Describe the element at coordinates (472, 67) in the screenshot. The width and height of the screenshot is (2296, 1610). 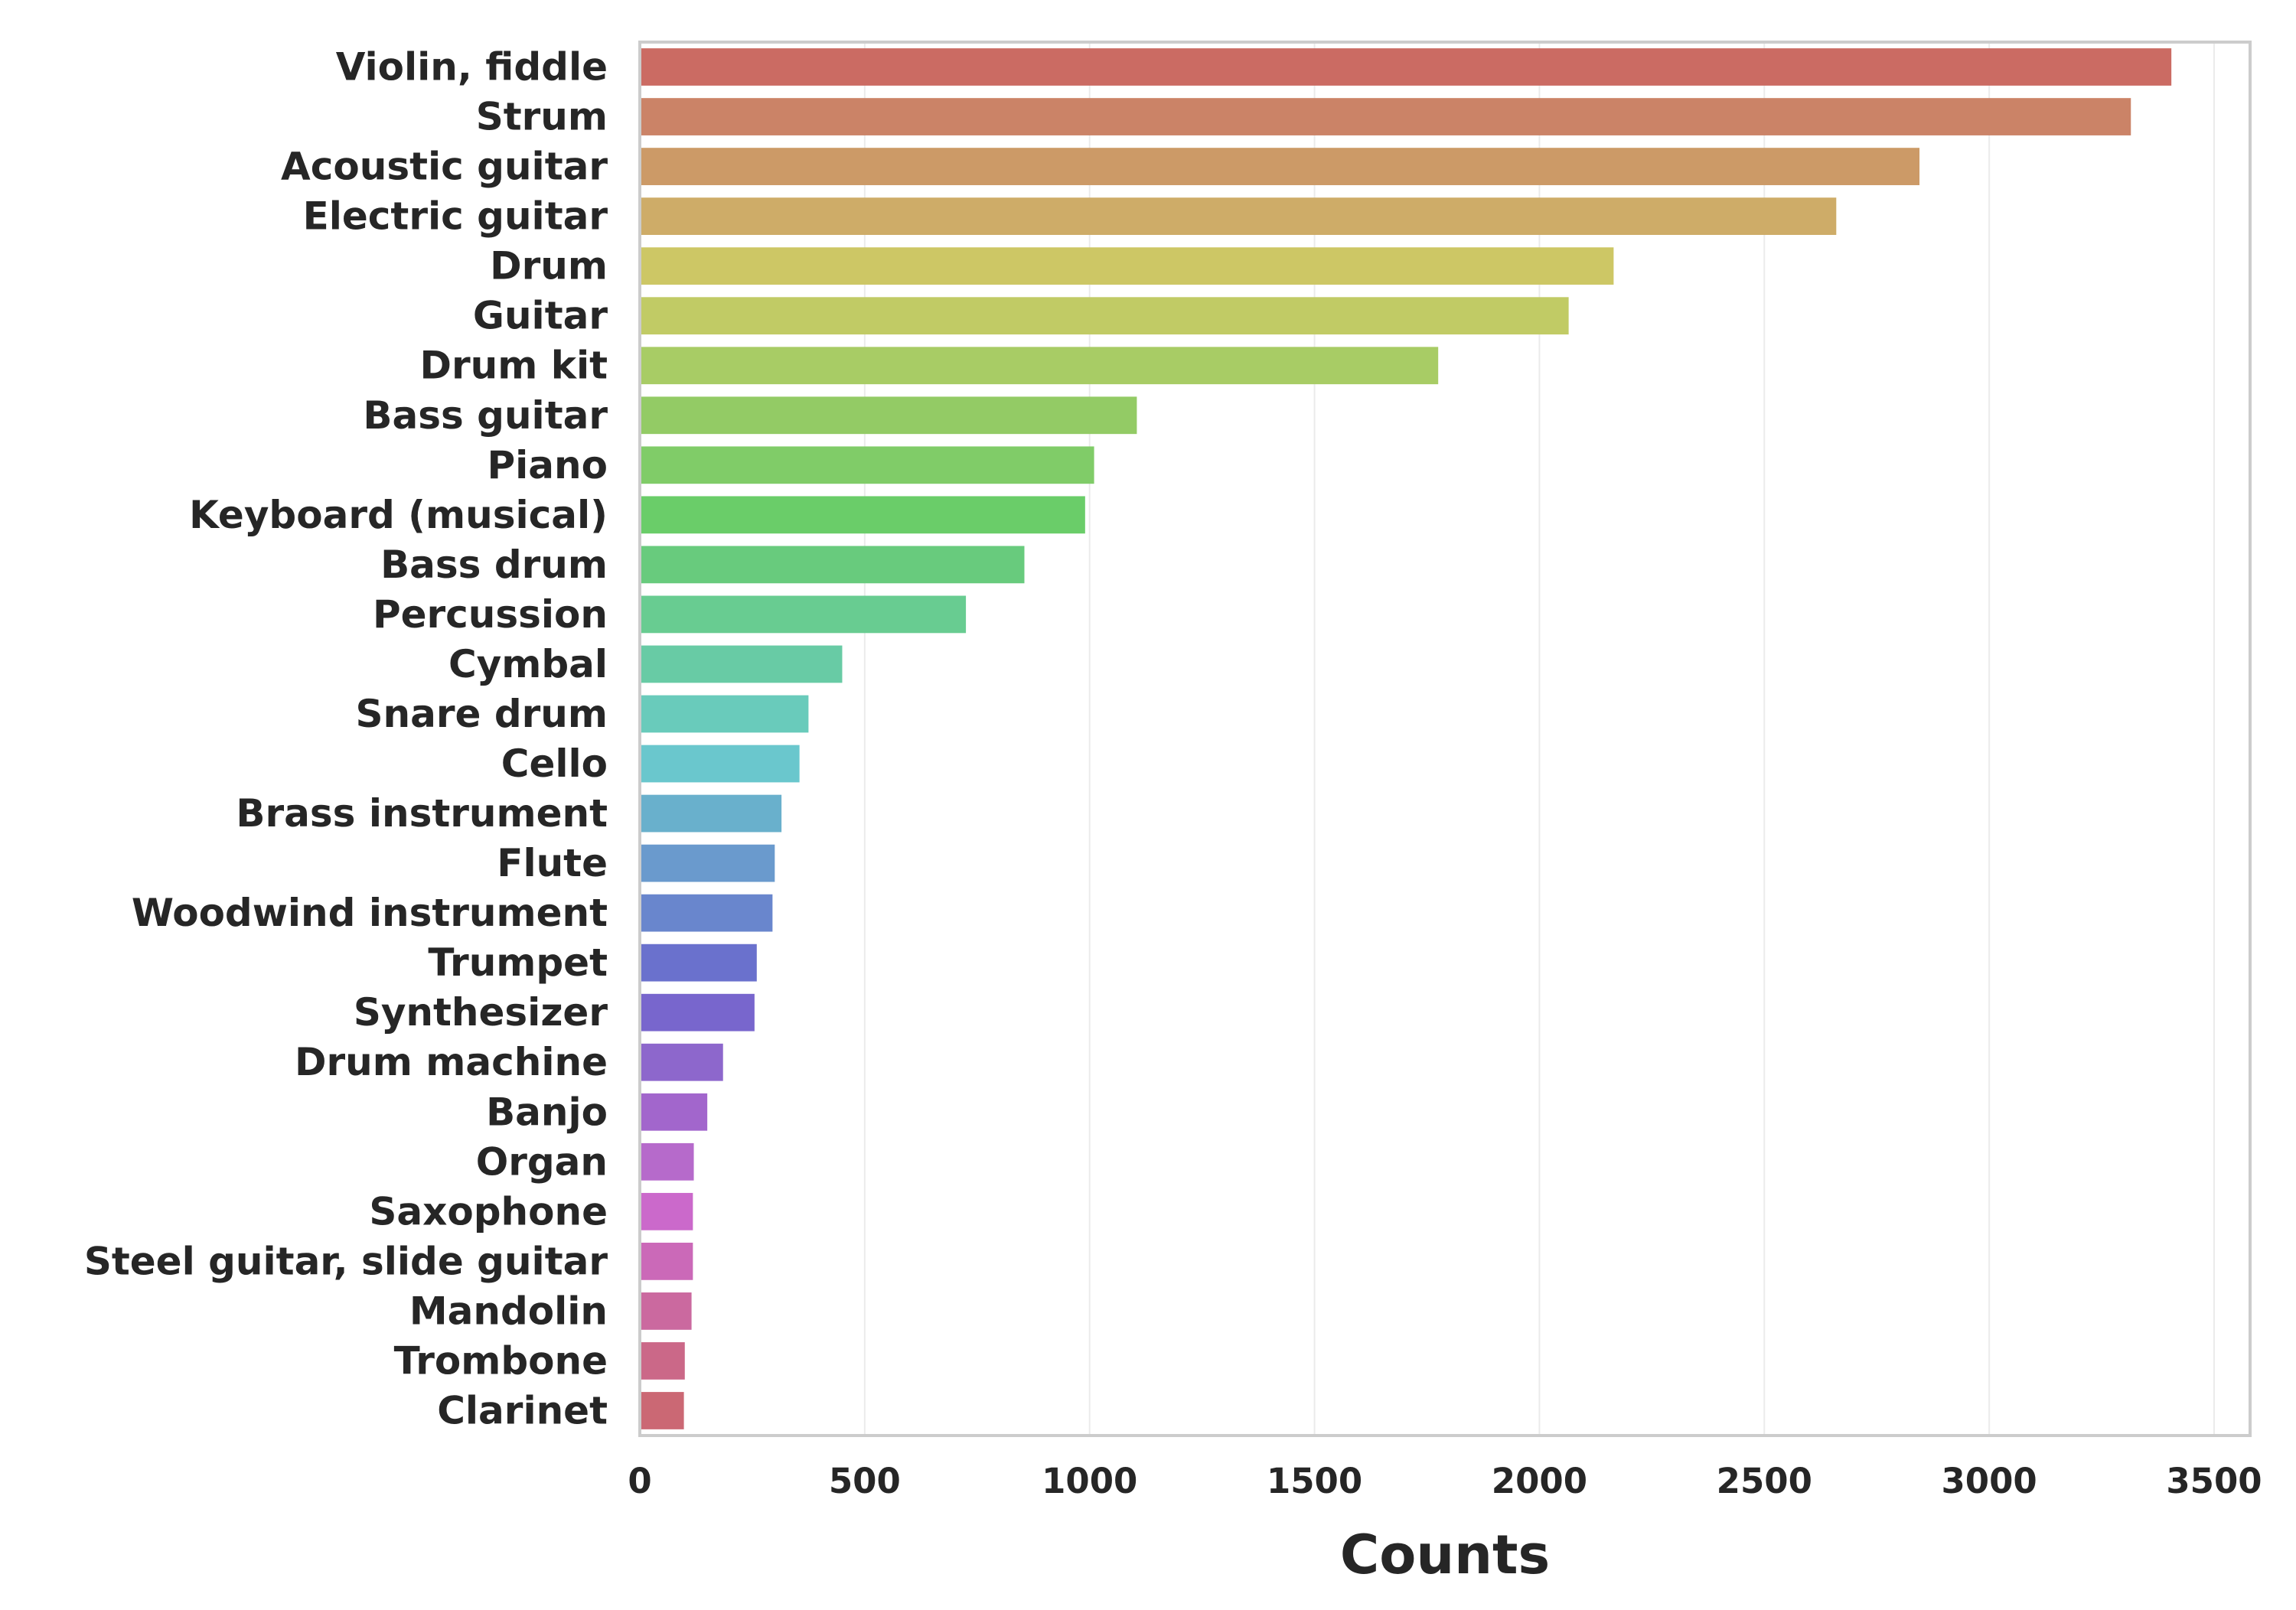
I see `category-label: Violin, fiddle` at that location.